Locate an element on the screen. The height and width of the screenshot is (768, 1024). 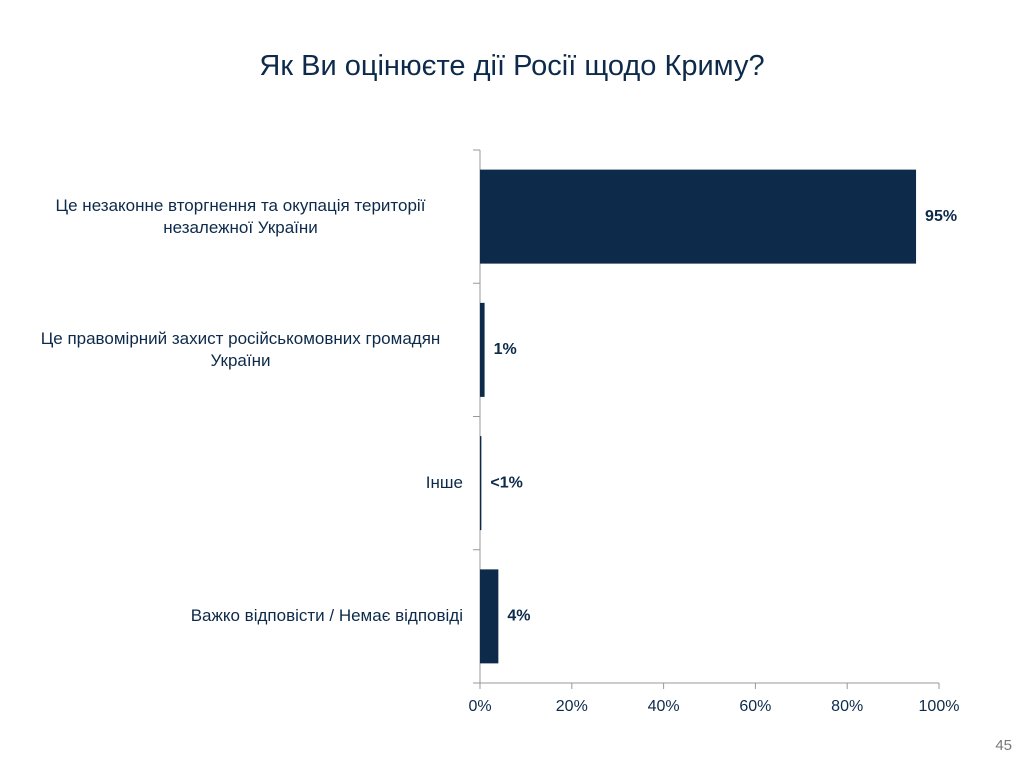
value-label: <1% is located at coordinates (506, 482).